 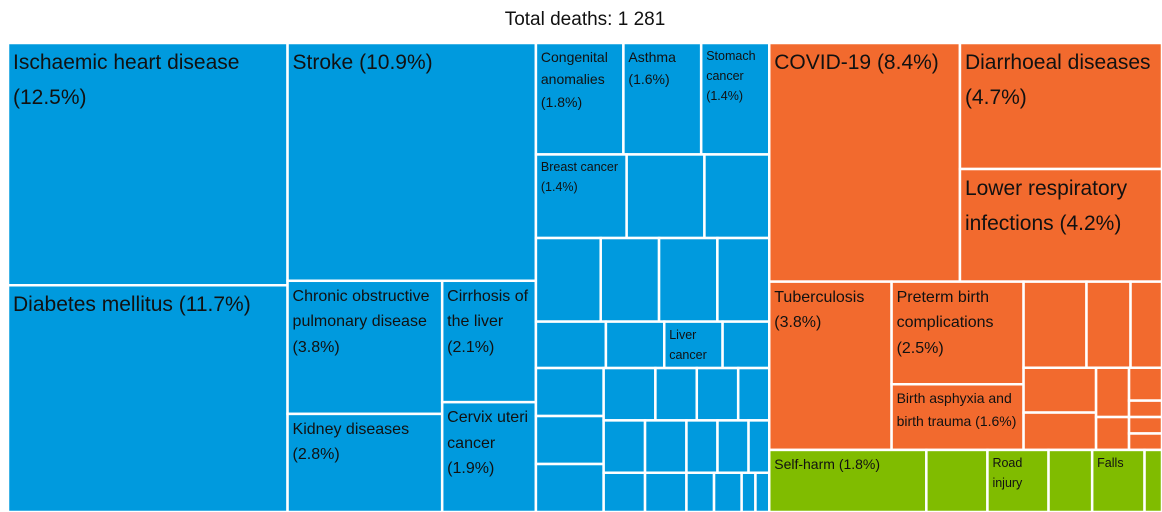 What do you see at coordinates (804, 463) in the screenshot?
I see `category-label: Self-harm` at bounding box center [804, 463].